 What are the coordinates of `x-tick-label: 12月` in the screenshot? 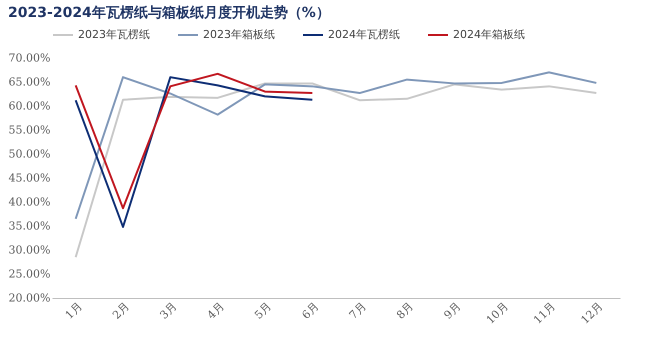 It's located at (592, 313).